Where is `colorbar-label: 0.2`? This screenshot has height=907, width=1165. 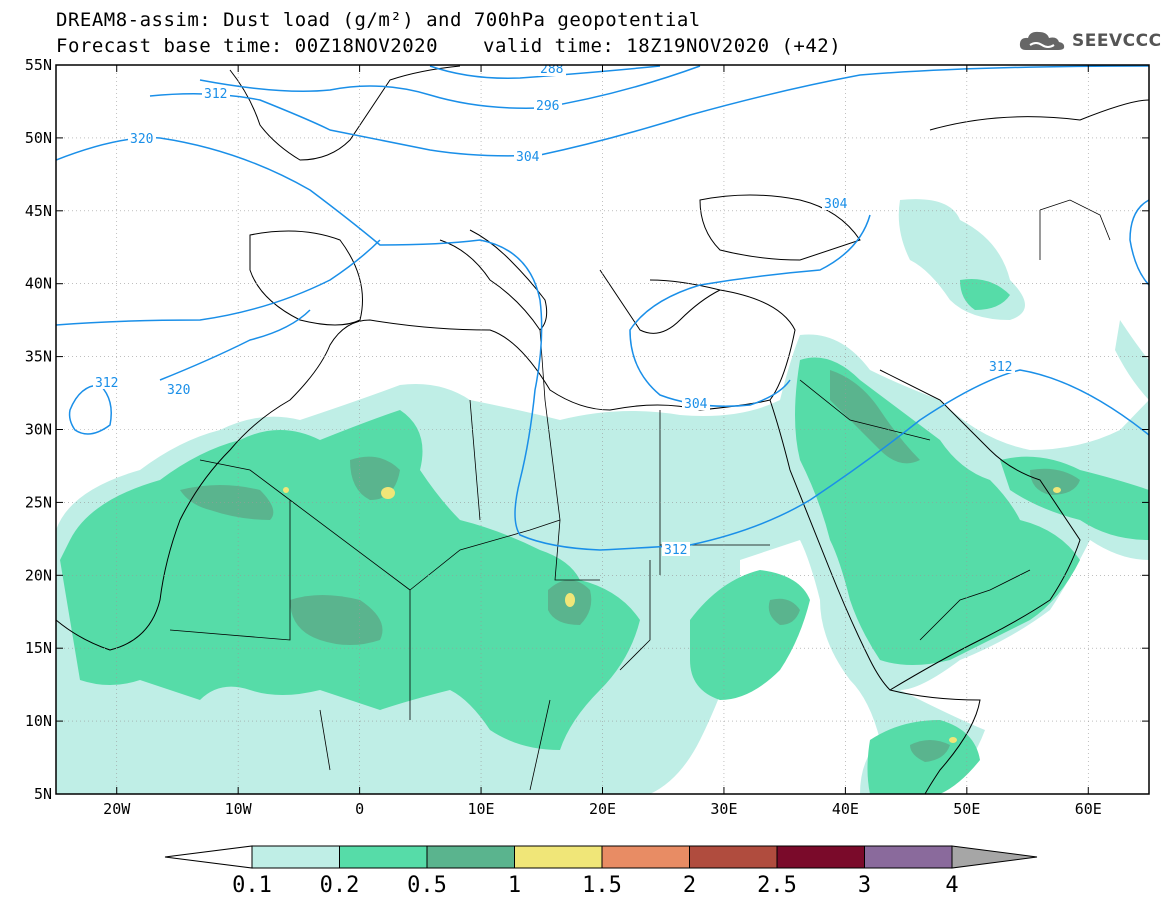
colorbar-label: 0.2 is located at coordinates (340, 885).